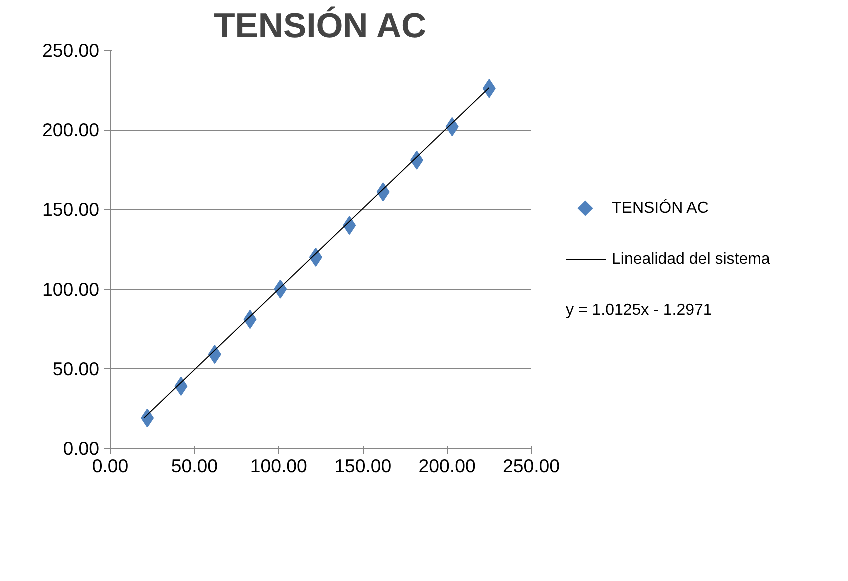  What do you see at coordinates (447, 466) in the screenshot?
I see `x-tick-label: 200.00` at bounding box center [447, 466].